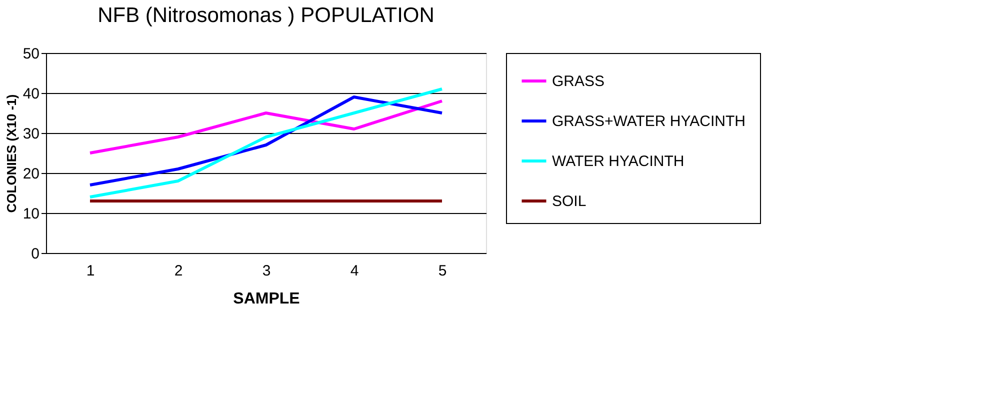 Image resolution: width=991 pixels, height=405 pixels. What do you see at coordinates (31, 214) in the screenshot?
I see `y-tick-label: 10` at bounding box center [31, 214].